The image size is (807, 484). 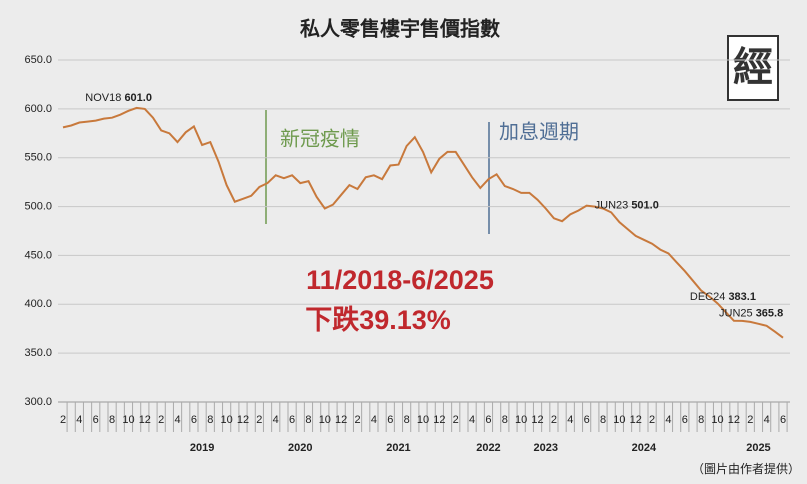 I want to click on point-name: NOV18, so click(x=103, y=98).